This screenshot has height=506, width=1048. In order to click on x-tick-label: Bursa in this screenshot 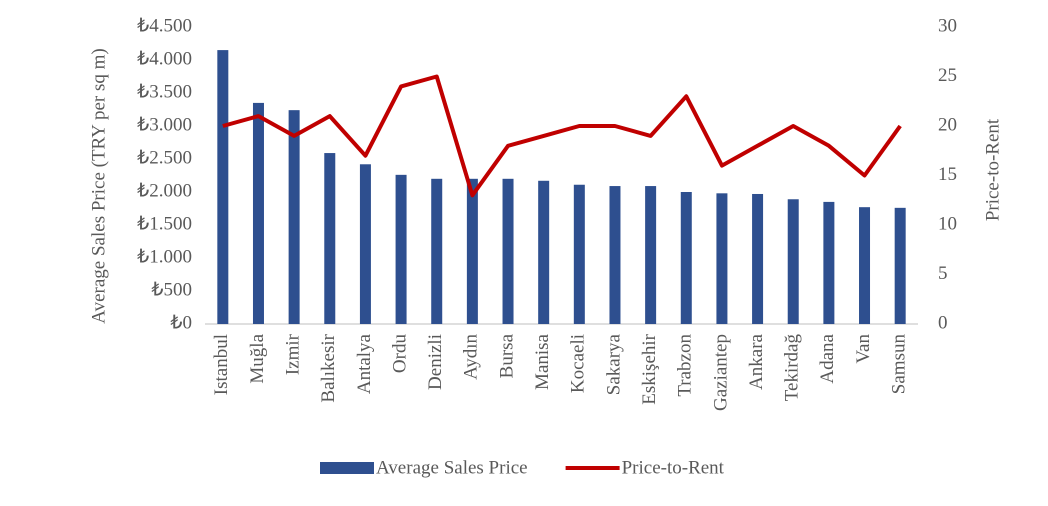, I will do `click(506, 355)`.